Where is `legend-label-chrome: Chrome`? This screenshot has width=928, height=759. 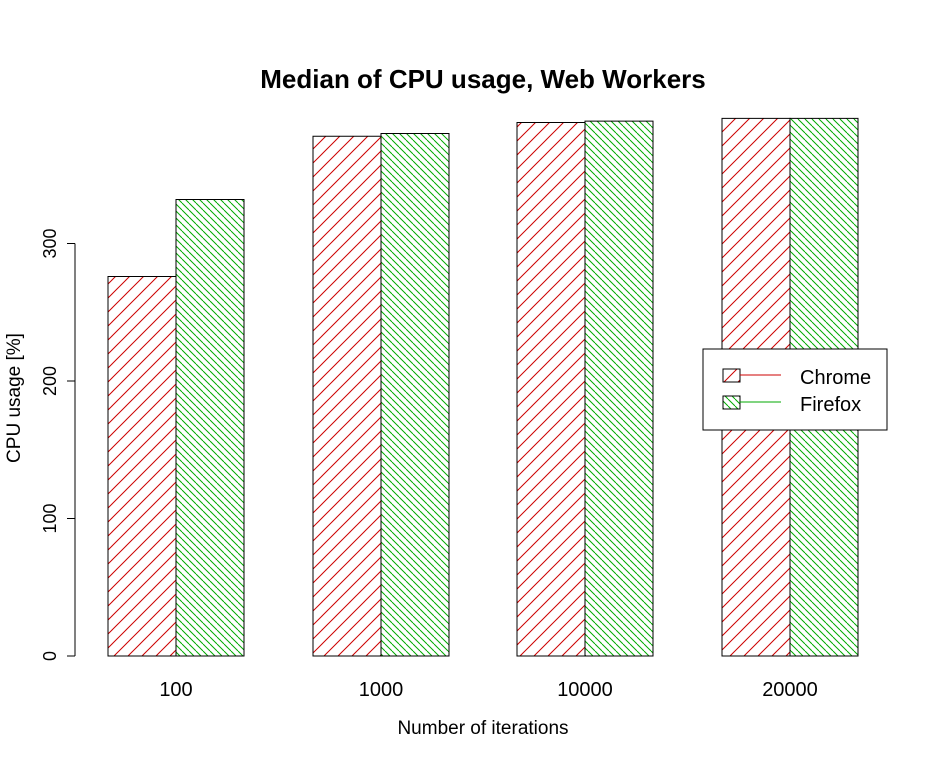 legend-label-chrome: Chrome is located at coordinates (835, 378).